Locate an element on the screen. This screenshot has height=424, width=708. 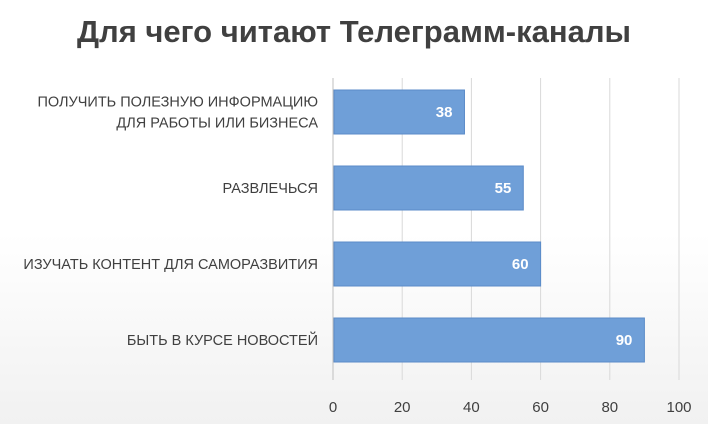
x-tick-label: 0 is located at coordinates (333, 407).